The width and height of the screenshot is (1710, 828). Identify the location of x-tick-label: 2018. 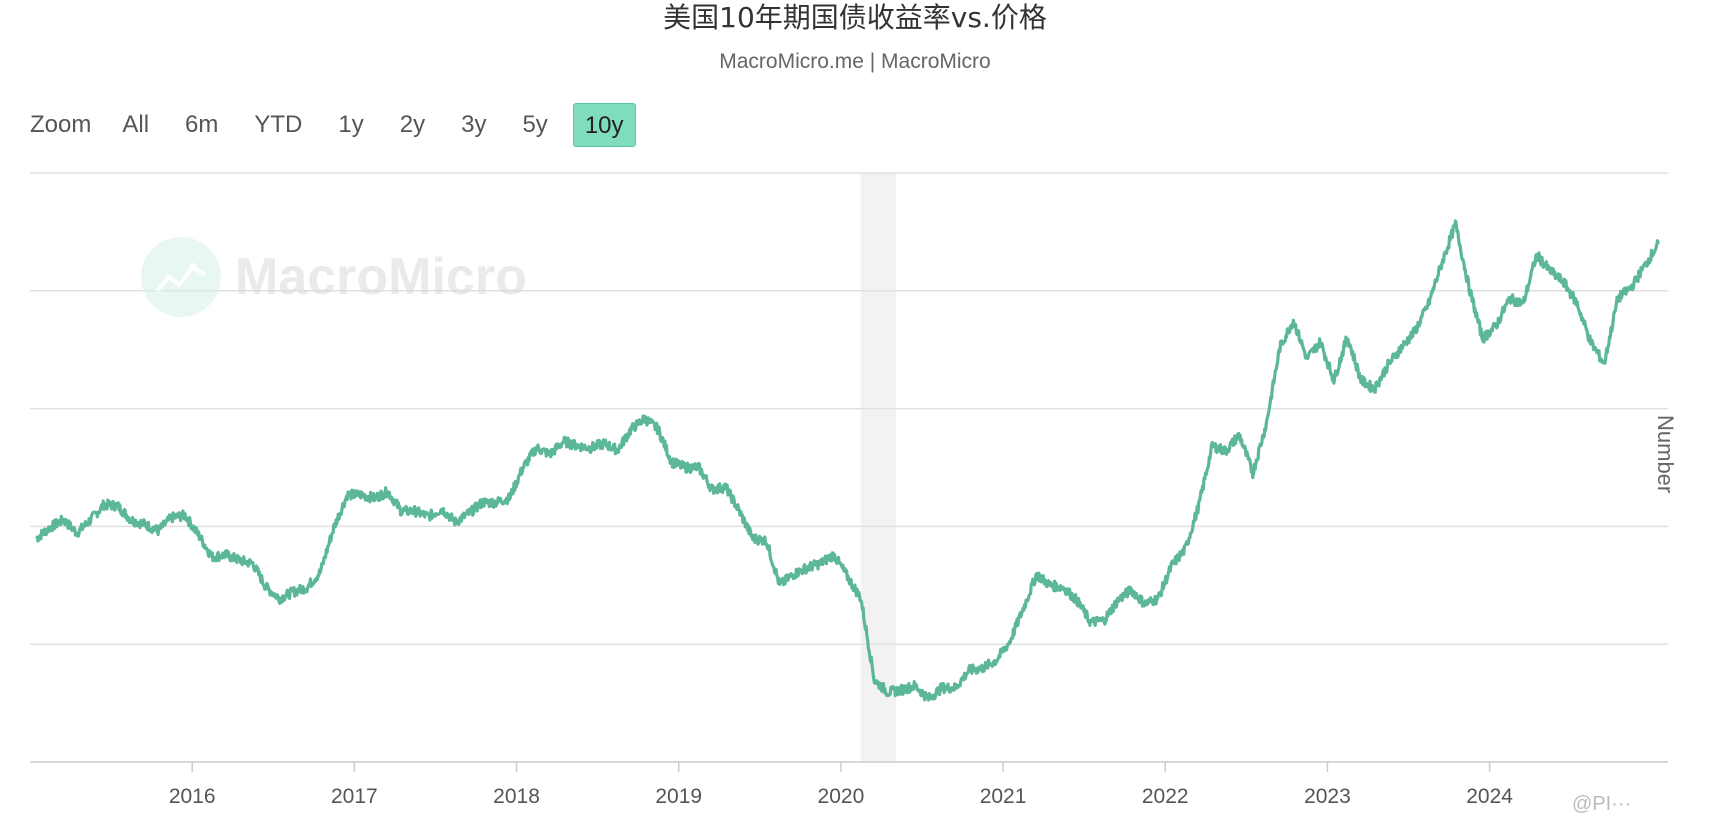
(516, 796).